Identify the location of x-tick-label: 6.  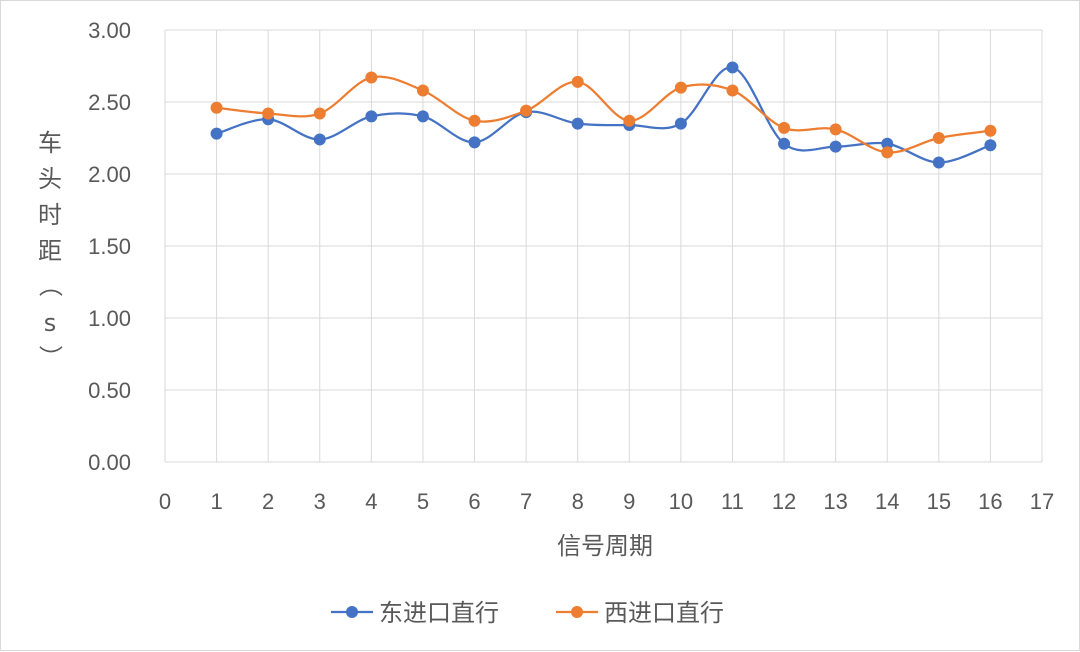
(474, 501).